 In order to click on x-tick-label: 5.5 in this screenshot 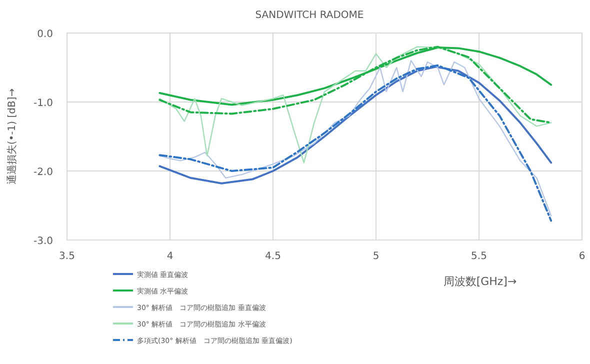, I will do `click(479, 256)`.